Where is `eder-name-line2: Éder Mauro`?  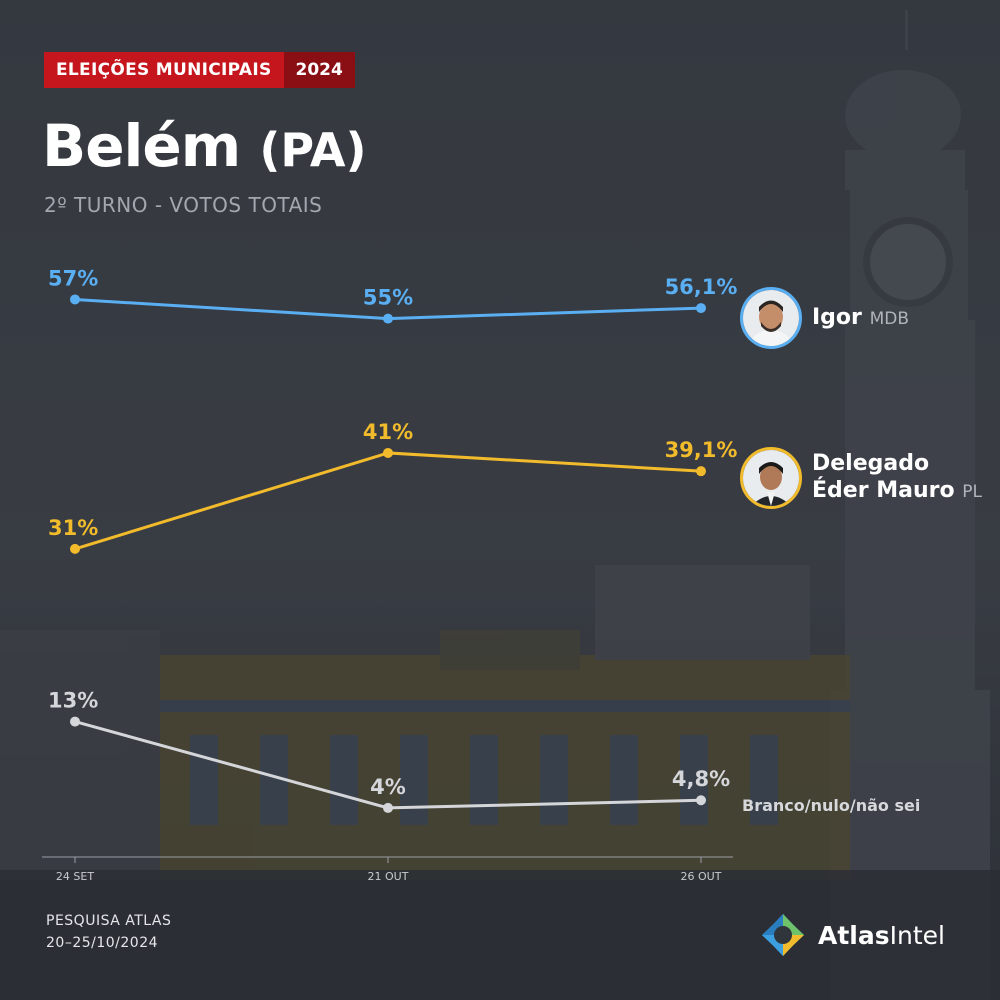 eder-name-line2: Éder Mauro is located at coordinates (883, 490).